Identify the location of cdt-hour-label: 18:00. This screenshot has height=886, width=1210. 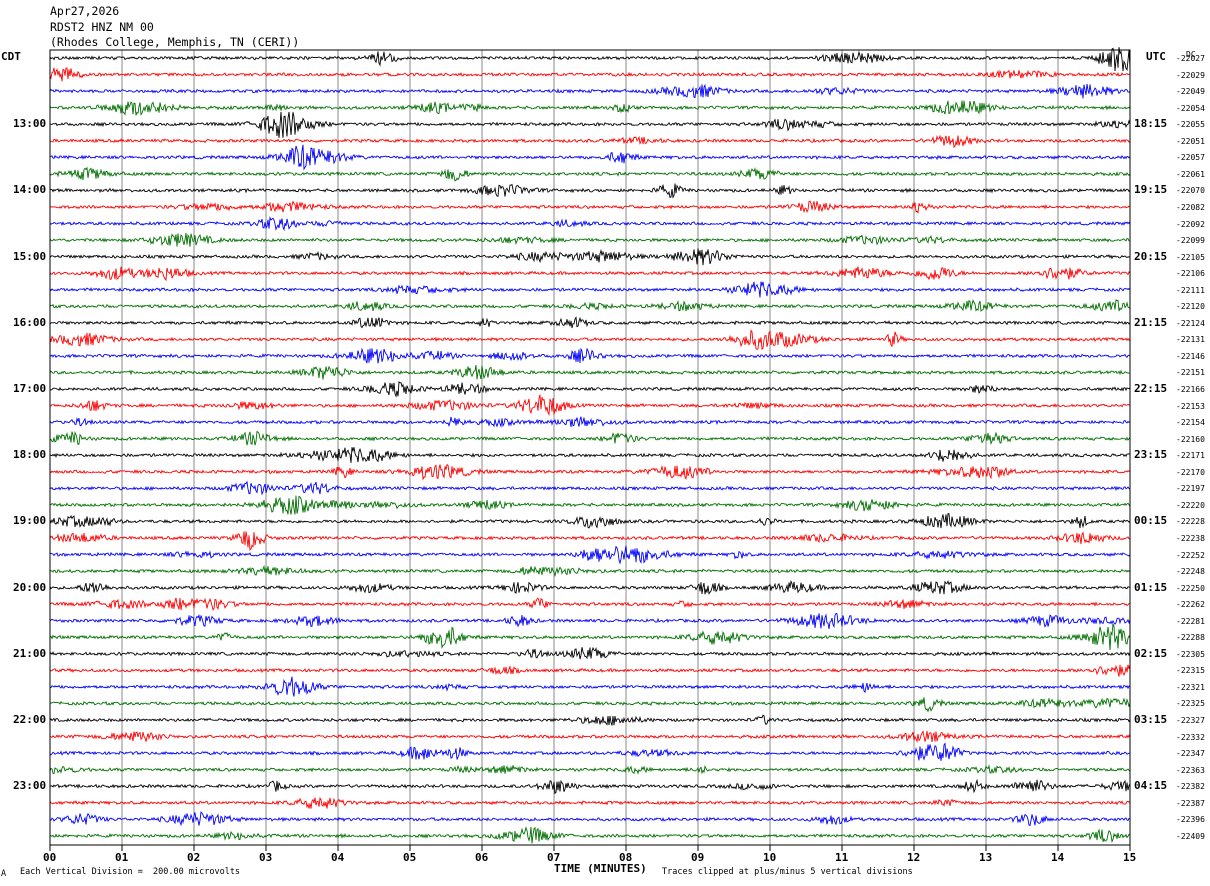
(30, 455).